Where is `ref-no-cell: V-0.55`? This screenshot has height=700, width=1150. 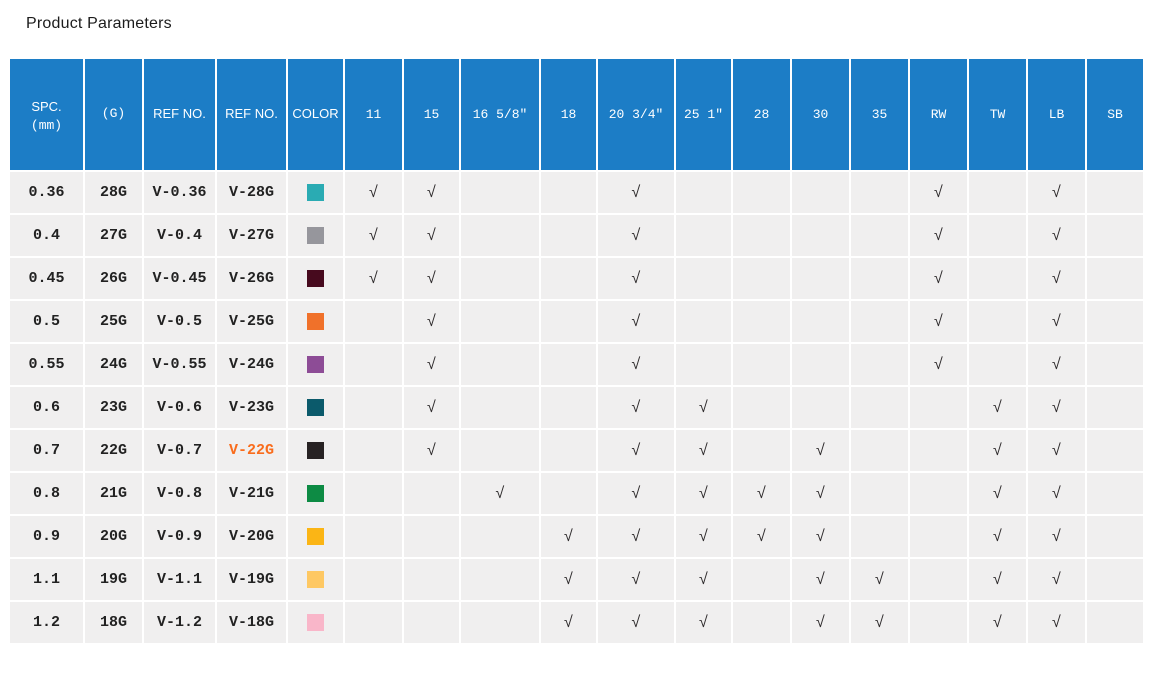
ref-no-cell: V-0.55 is located at coordinates (179, 364).